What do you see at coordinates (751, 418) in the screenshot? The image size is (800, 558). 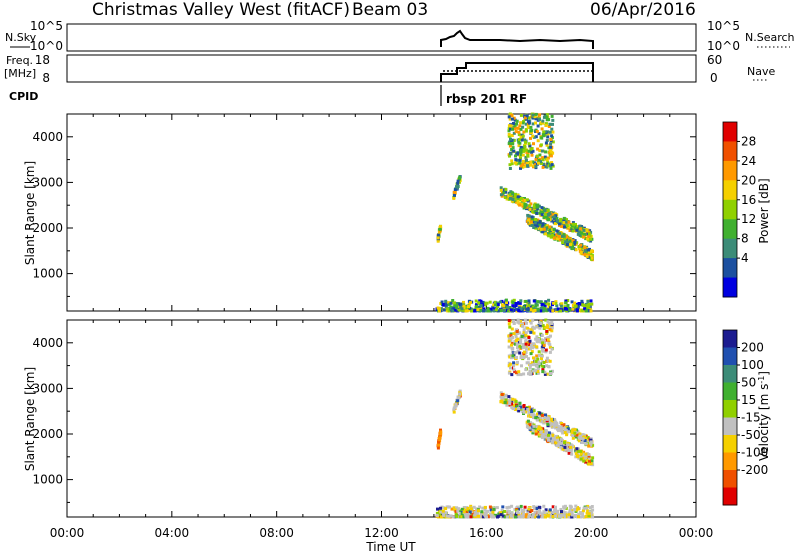 I see `colorbar-tick-label: -15` at bounding box center [751, 418].